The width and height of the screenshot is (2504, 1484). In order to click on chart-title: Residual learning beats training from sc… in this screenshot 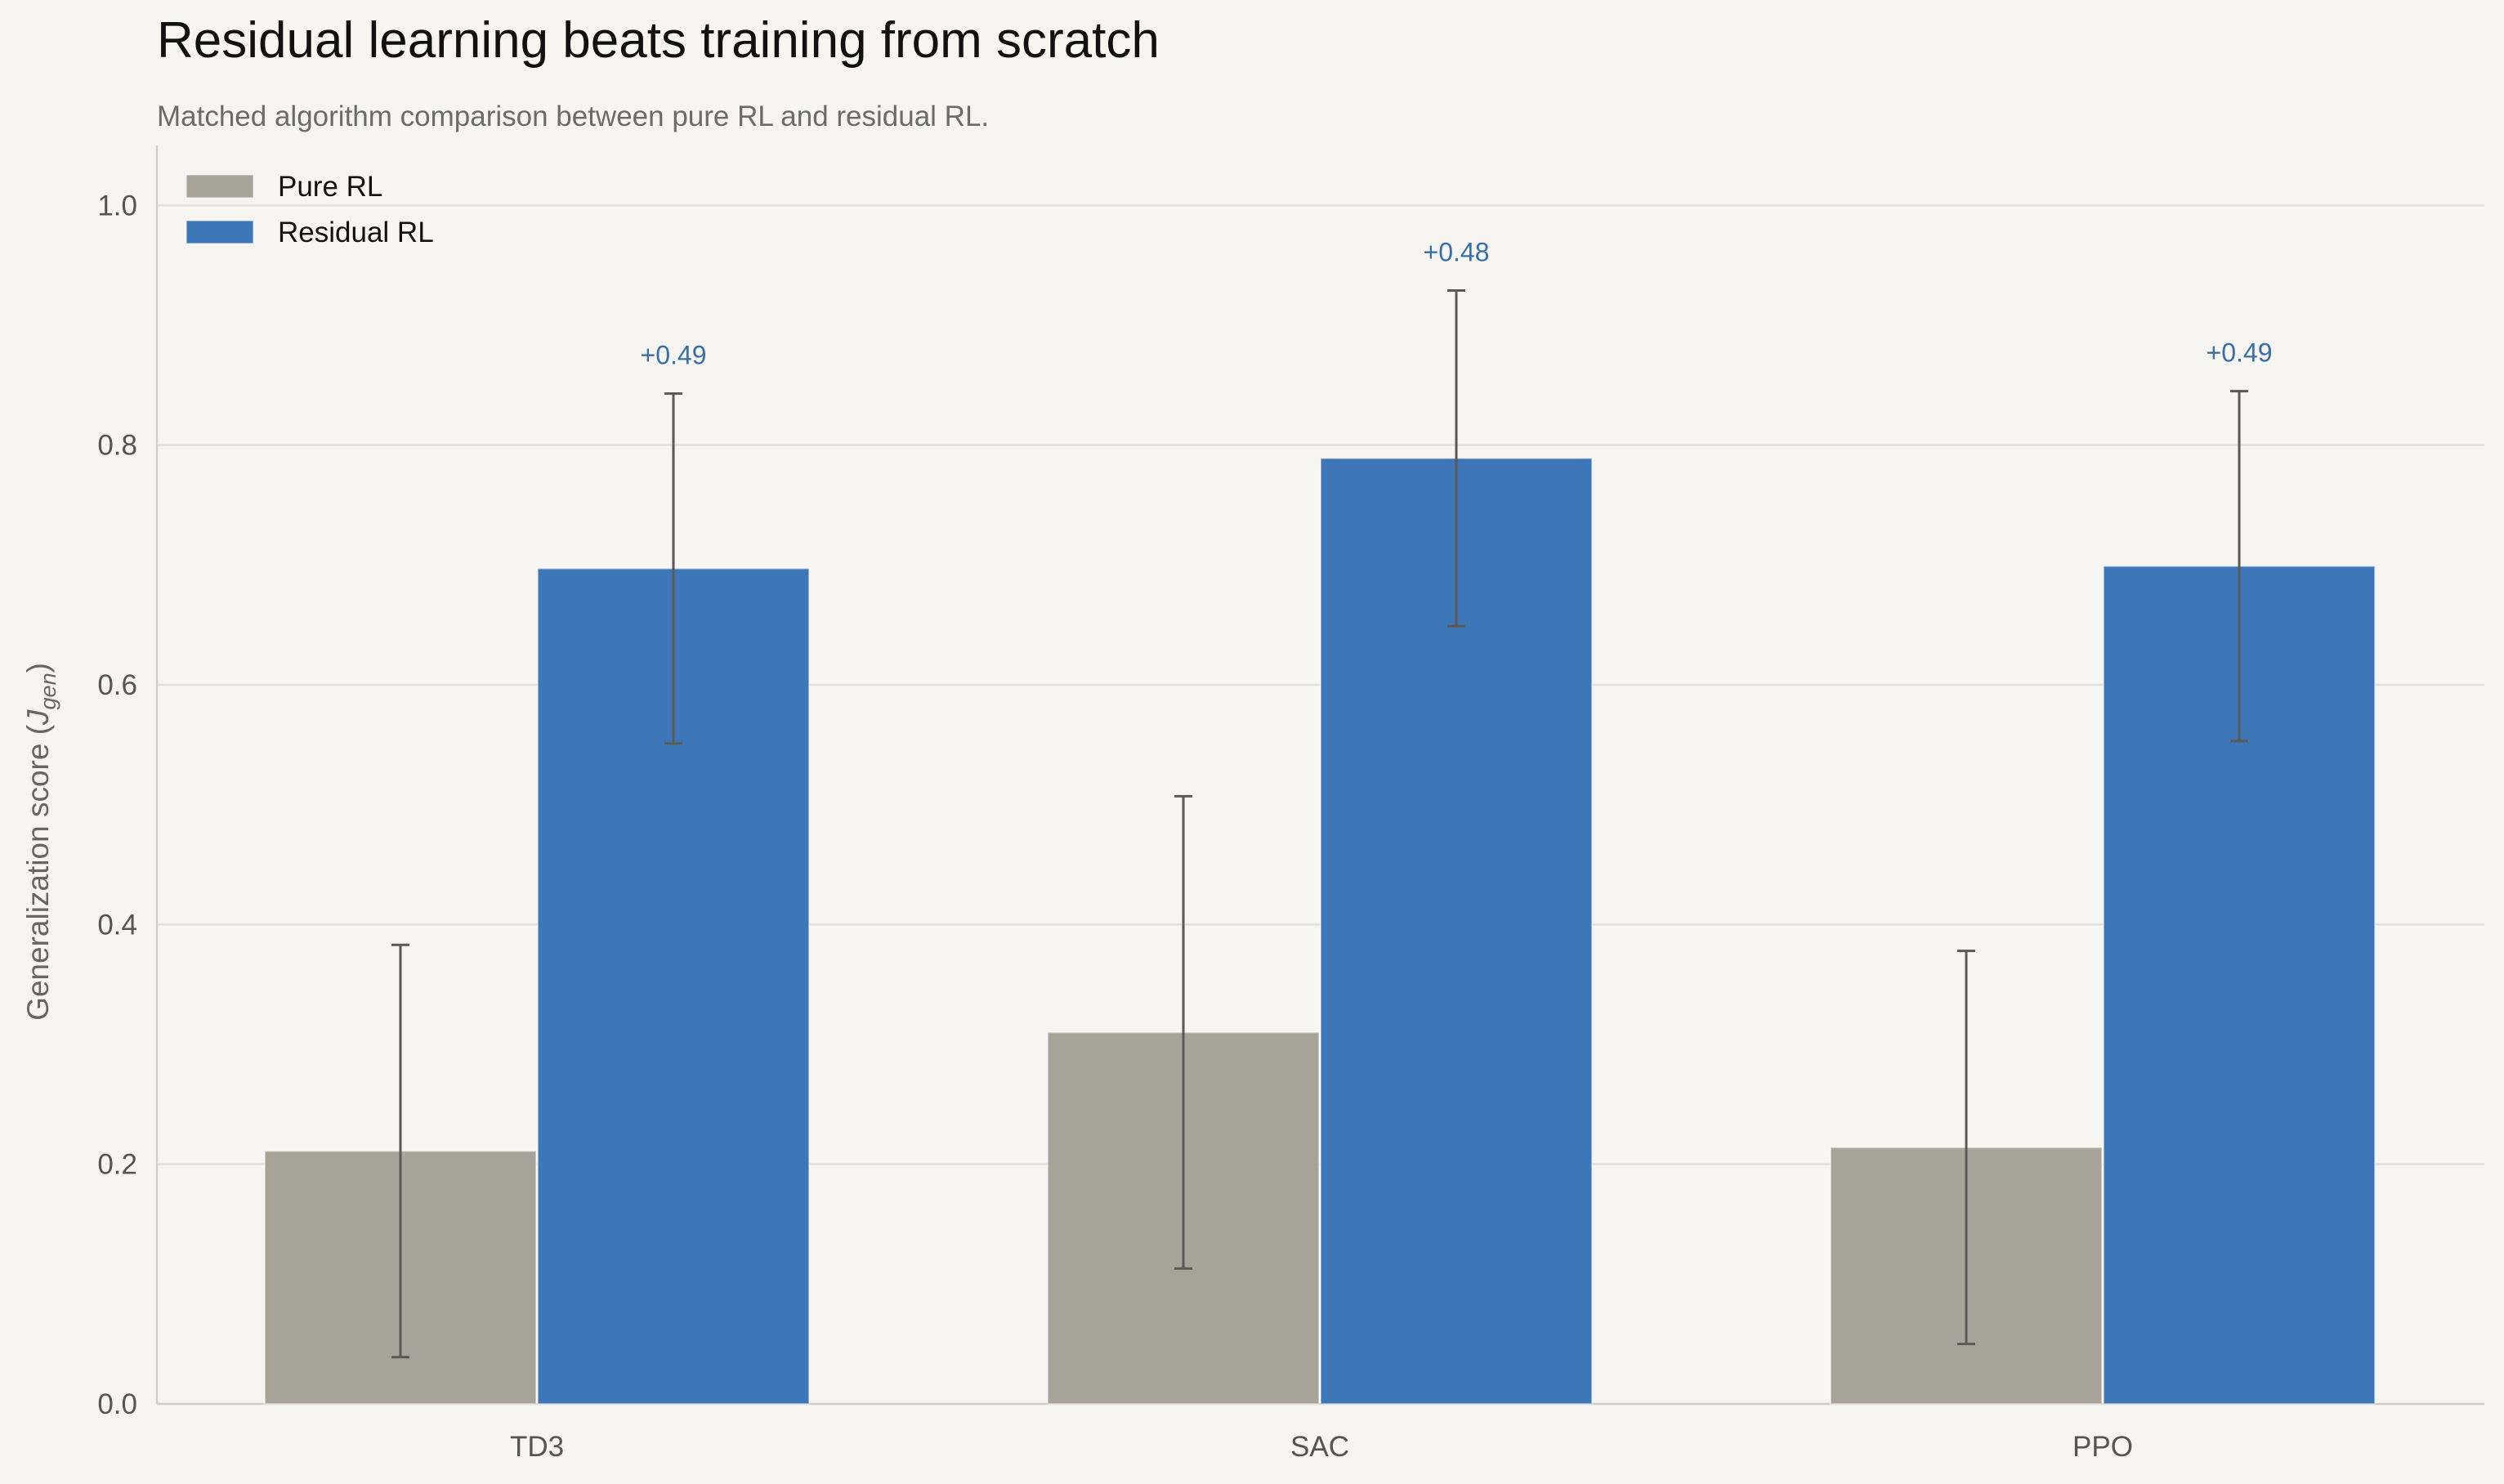, I will do `click(658, 40)`.